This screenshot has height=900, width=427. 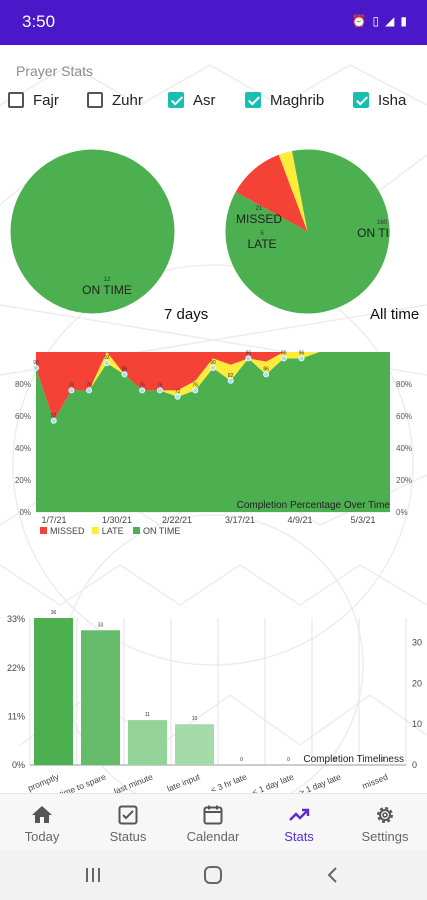 What do you see at coordinates (213, 875) in the screenshot?
I see `home-button-icon` at bounding box center [213, 875].